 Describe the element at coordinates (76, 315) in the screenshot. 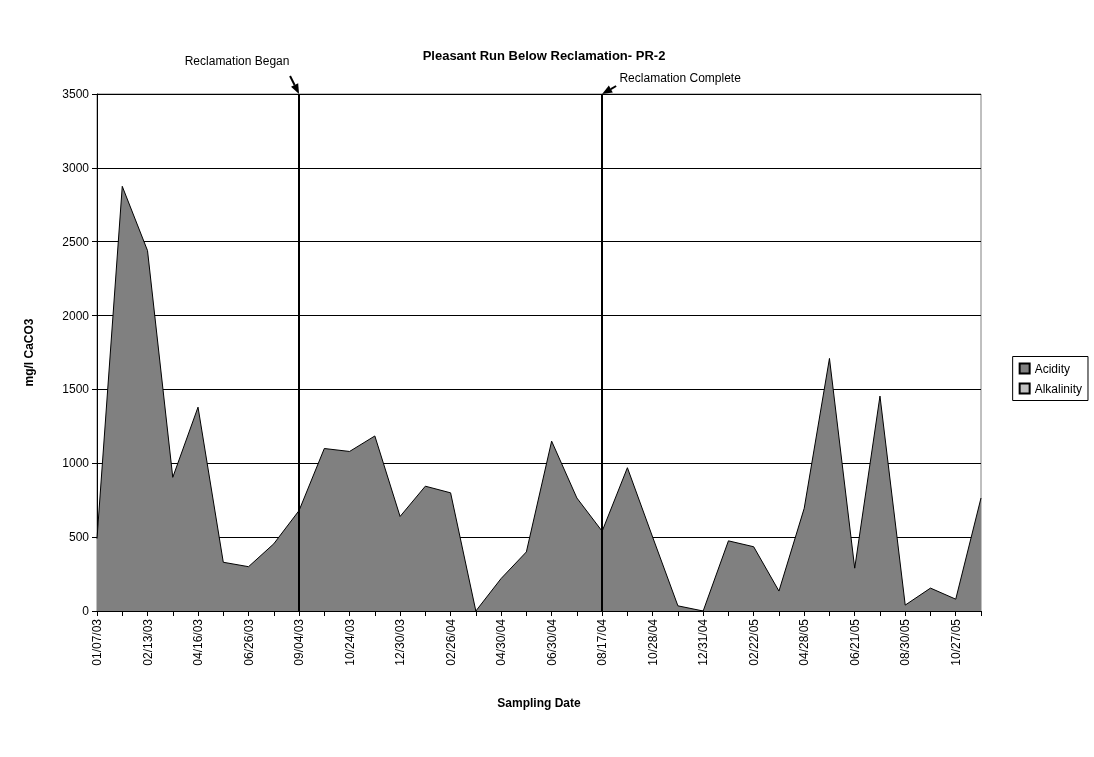

I see `y-tick-label: 2000` at that location.